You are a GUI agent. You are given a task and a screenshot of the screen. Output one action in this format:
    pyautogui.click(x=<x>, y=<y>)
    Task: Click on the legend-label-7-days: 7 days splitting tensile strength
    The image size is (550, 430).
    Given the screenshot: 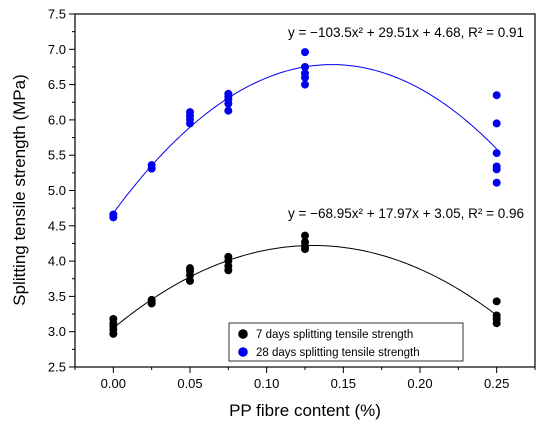 What is the action you would take?
    pyautogui.click(x=334, y=335)
    